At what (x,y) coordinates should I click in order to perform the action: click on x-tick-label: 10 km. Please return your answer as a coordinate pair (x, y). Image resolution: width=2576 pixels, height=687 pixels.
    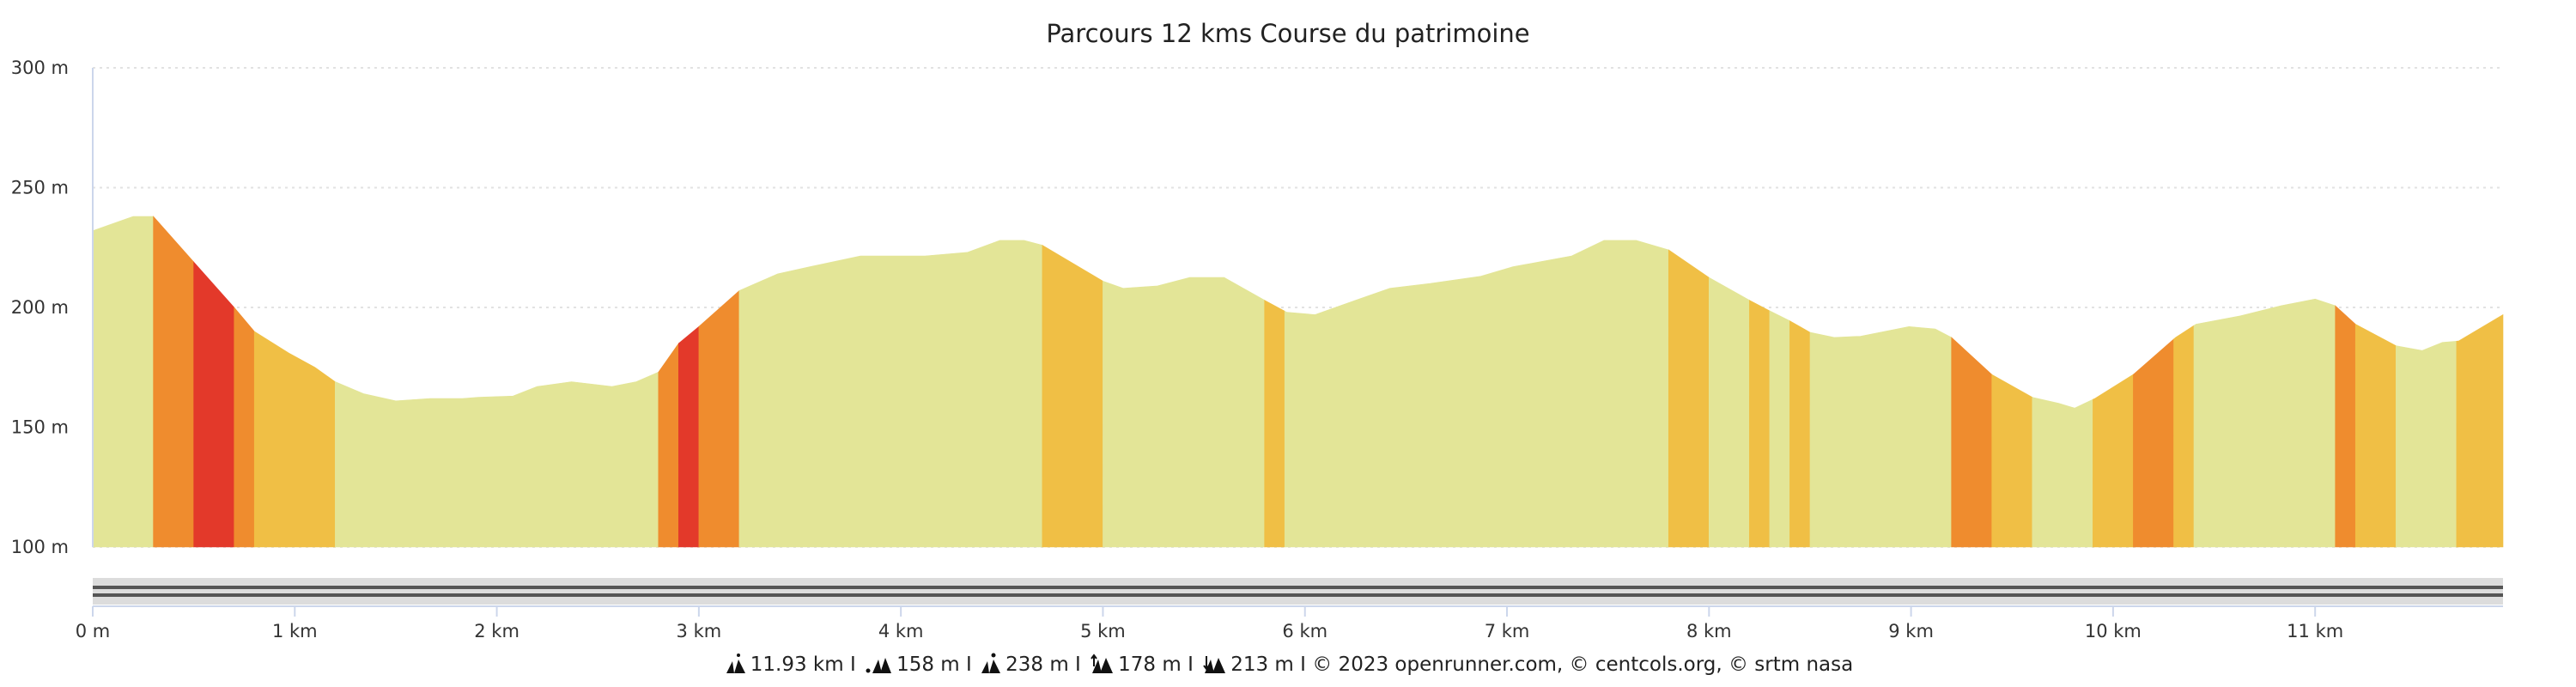
    Looking at the image, I should click on (2113, 631).